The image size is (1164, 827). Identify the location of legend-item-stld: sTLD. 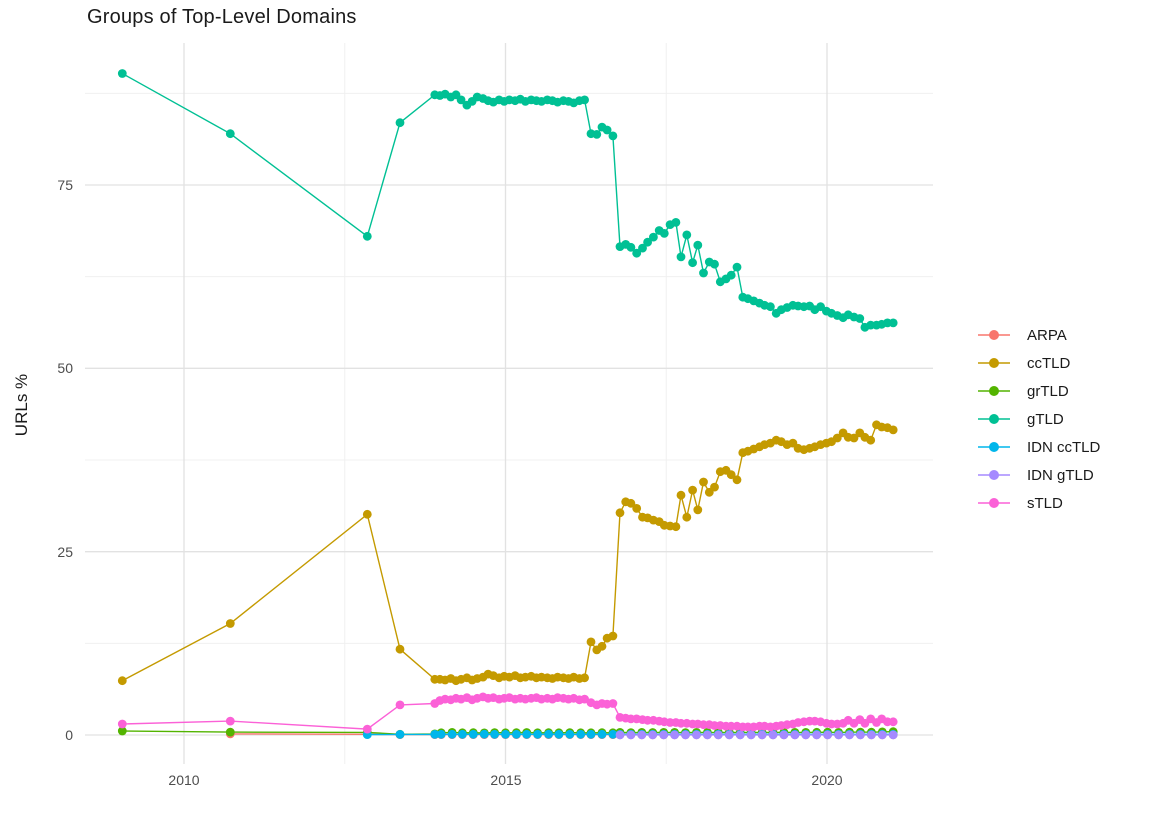
(1038, 503).